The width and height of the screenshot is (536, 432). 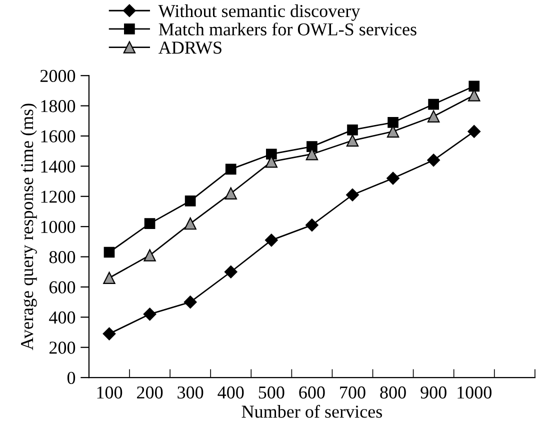 What do you see at coordinates (393, 392) in the screenshot?
I see `x-tick-label: 800` at bounding box center [393, 392].